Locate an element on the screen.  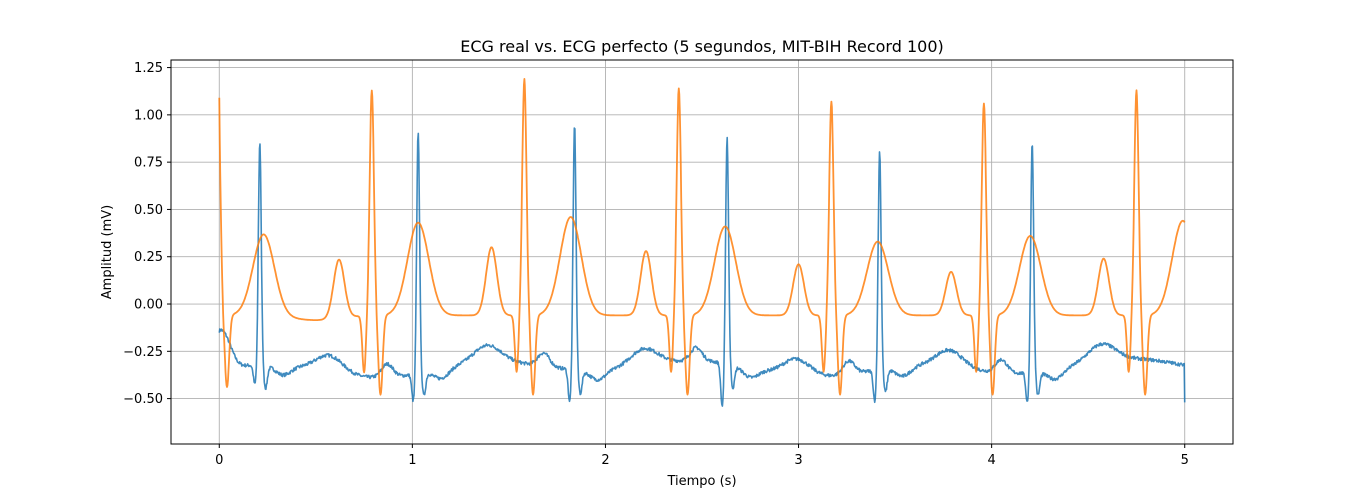
y-tick-label: −0.50 is located at coordinates (143, 399).